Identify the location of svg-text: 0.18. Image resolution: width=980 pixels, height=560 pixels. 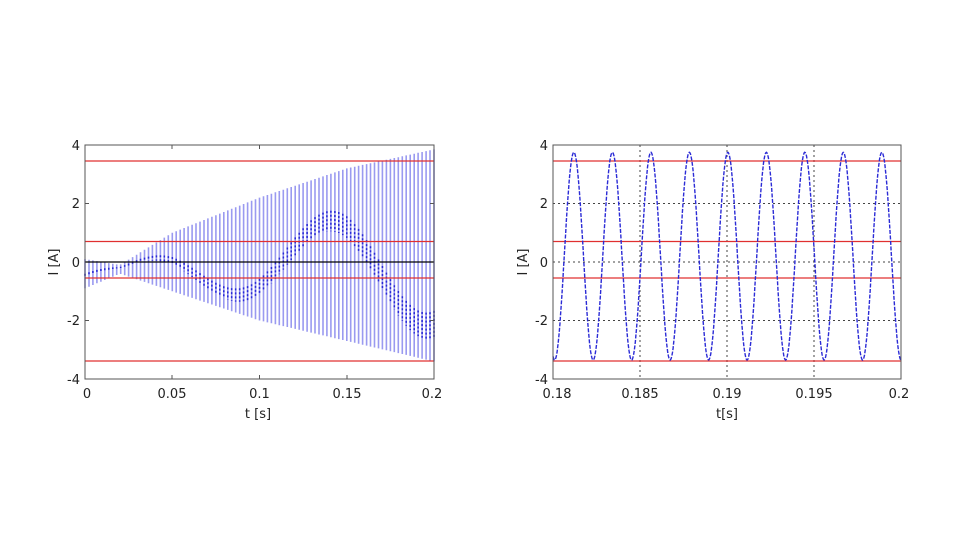
(557, 394).